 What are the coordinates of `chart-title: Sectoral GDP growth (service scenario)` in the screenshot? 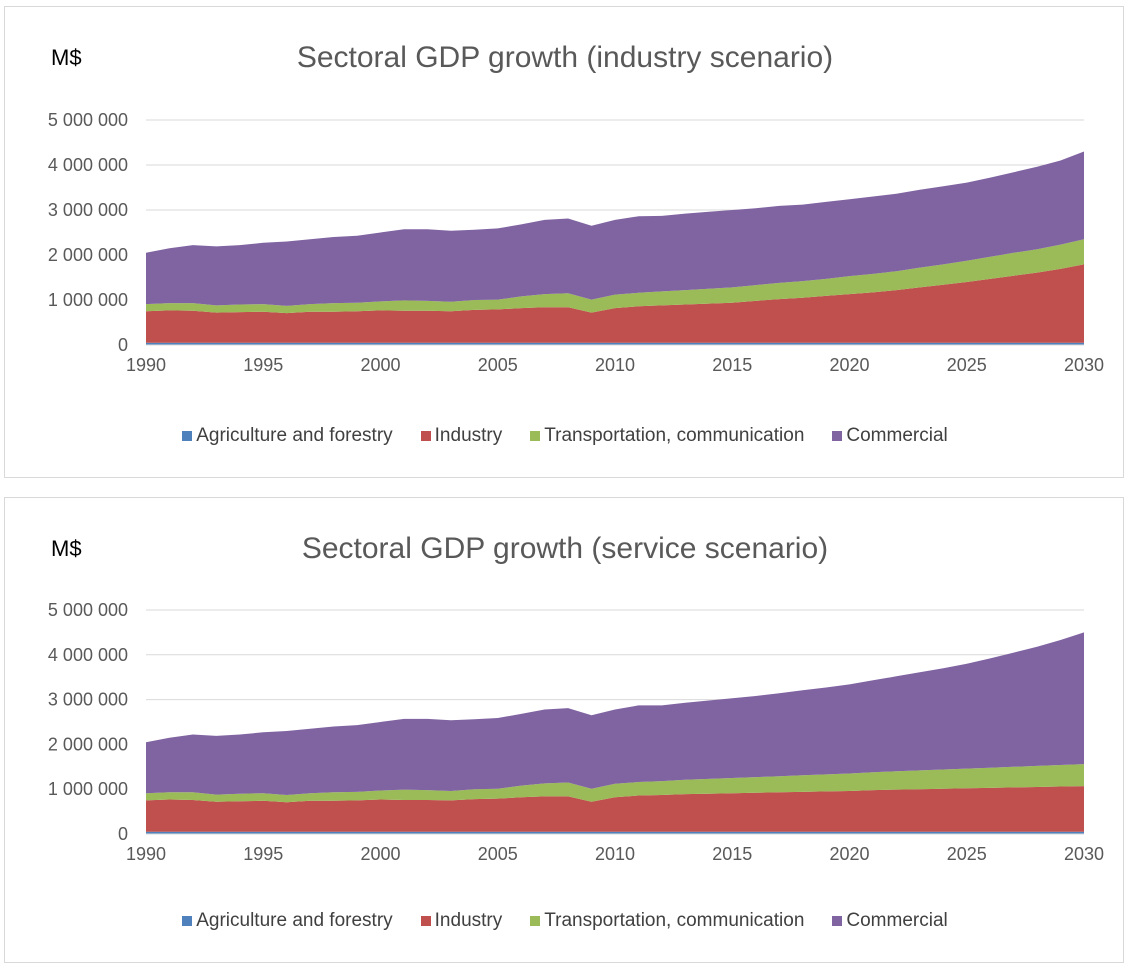 It's located at (565, 548).